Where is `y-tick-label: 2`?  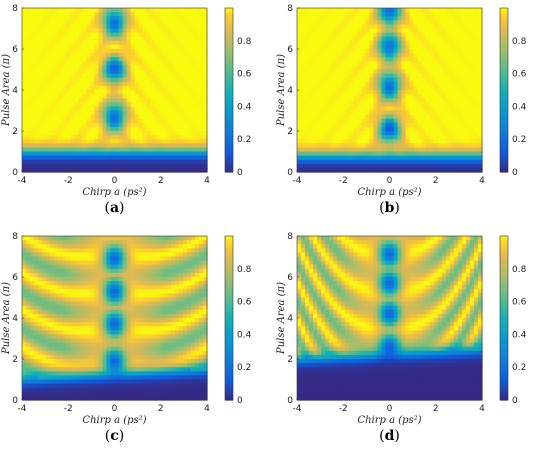 y-tick-label: 2 is located at coordinates (290, 132).